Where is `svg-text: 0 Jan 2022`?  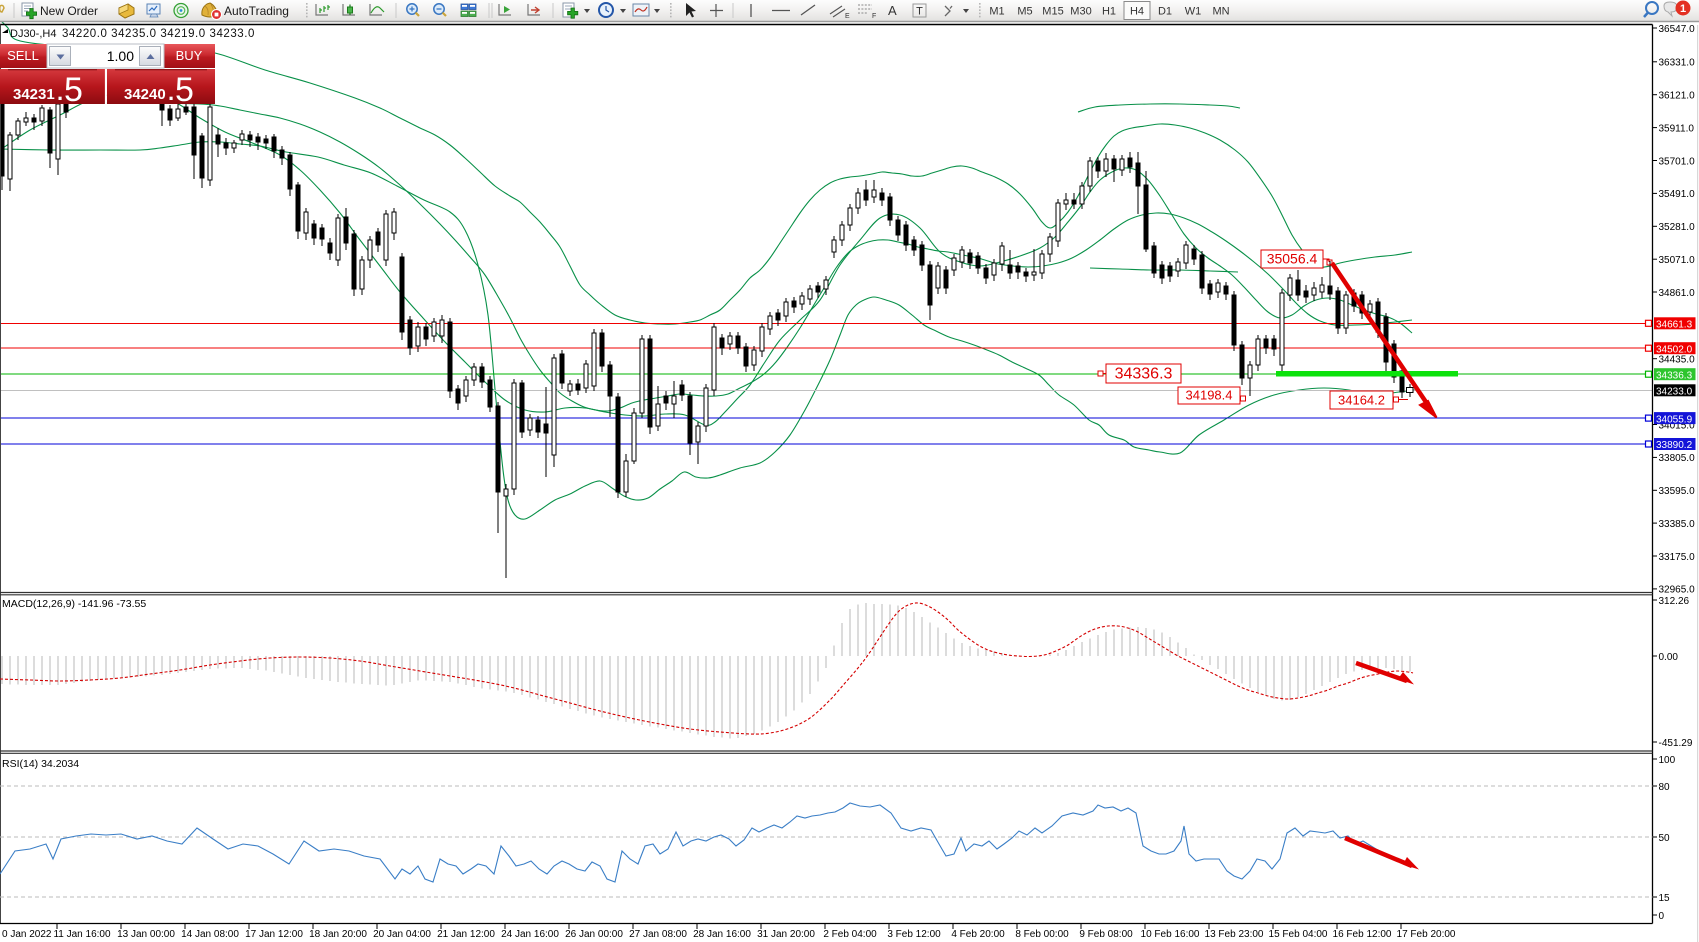
svg-text: 0 Jan 2022 is located at coordinates (27, 934).